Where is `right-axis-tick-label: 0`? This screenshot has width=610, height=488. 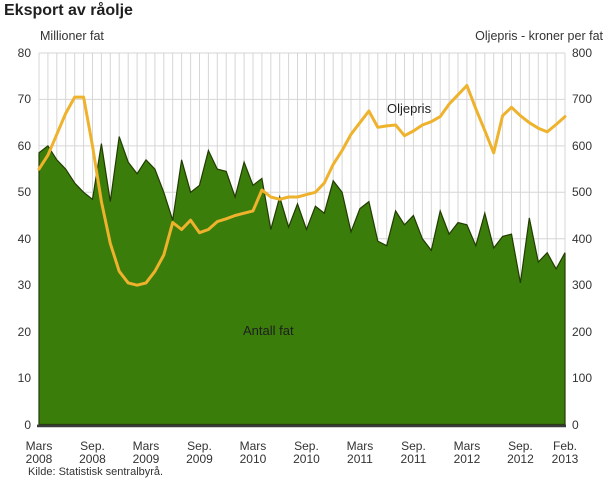
right-axis-tick-label: 0 is located at coordinates (575, 424).